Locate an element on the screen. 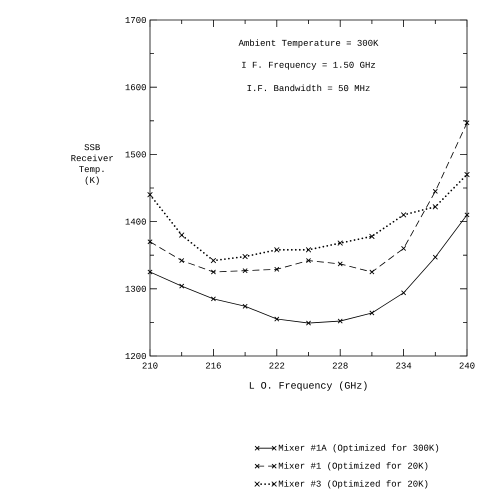 The image size is (483, 504). x-tick-label: 240 is located at coordinates (467, 365).